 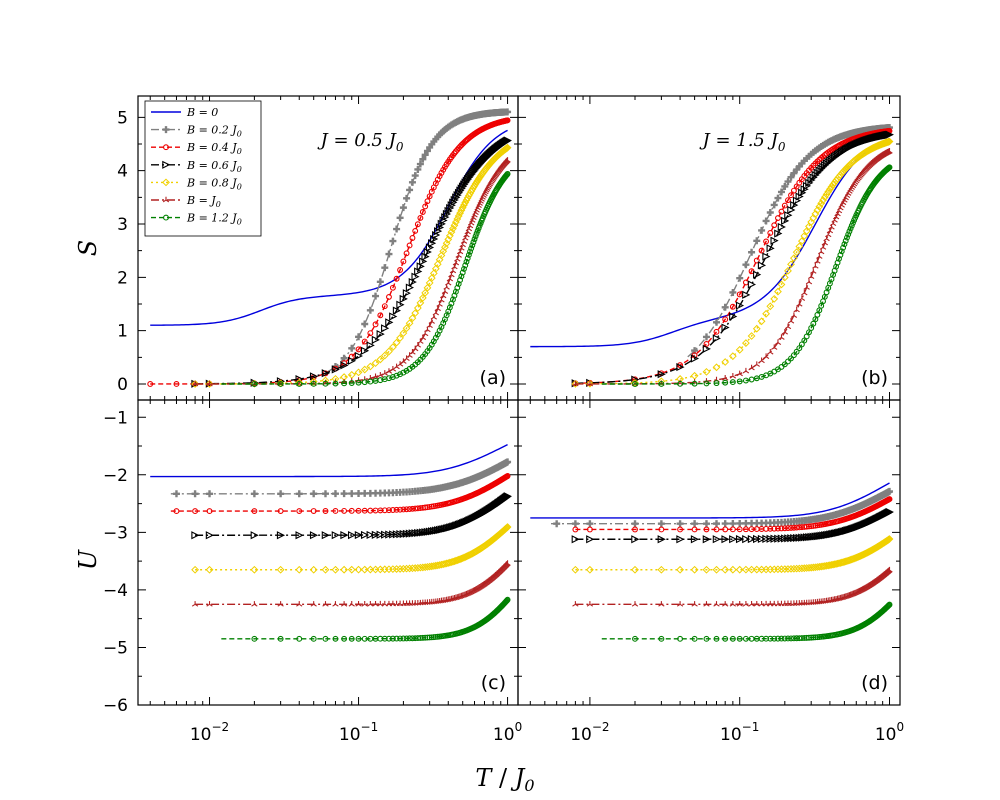 What do you see at coordinates (504, 779) in the screenshot?
I see `x-label: T / J0` at bounding box center [504, 779].